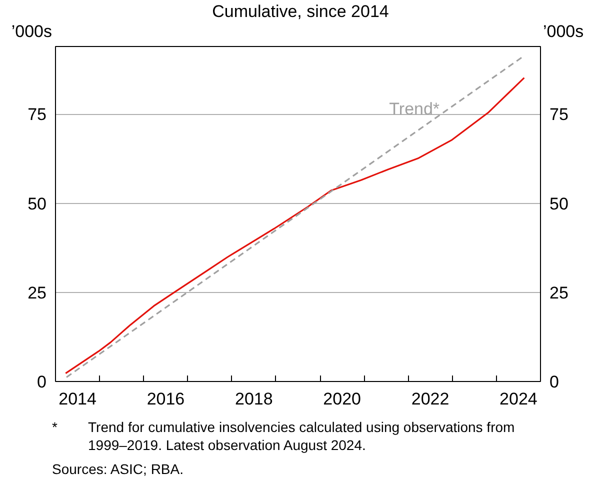  I want to click on y-axis-title: ’000s, so click(31, 32).